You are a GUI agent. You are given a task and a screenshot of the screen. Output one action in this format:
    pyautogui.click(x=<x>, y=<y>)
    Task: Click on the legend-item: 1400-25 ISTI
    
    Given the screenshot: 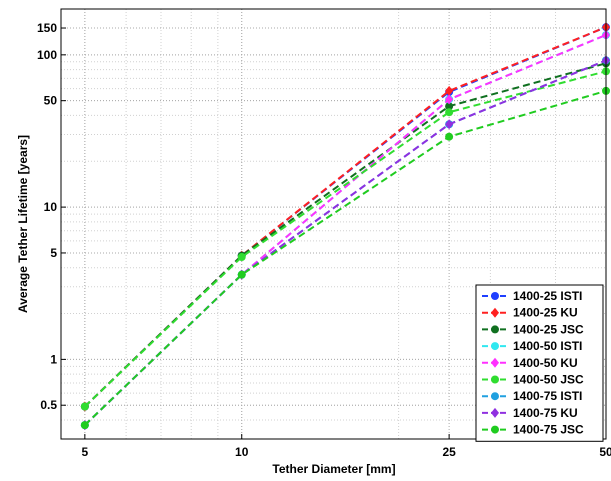 What is the action you would take?
    pyautogui.click(x=532, y=296)
    